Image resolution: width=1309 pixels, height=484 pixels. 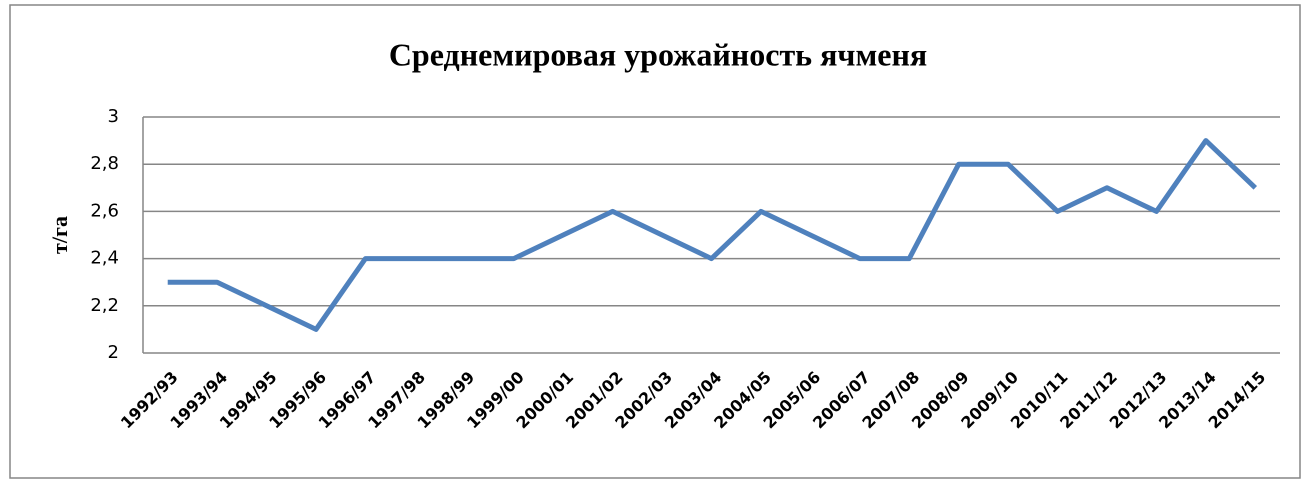 I want to click on y-tick-label: 2,6, so click(x=104, y=210).